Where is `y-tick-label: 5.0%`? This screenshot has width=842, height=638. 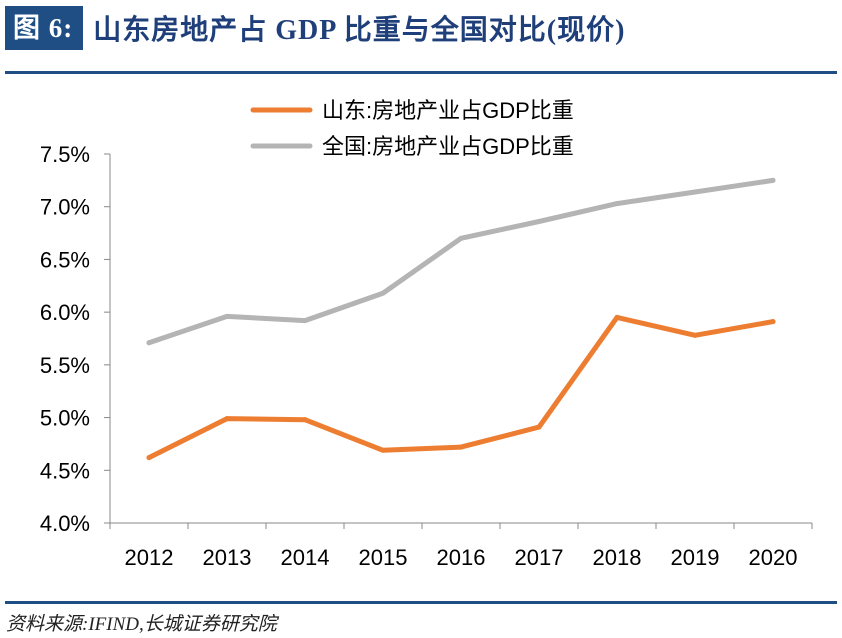
y-tick-label: 5.0% is located at coordinates (65, 418).